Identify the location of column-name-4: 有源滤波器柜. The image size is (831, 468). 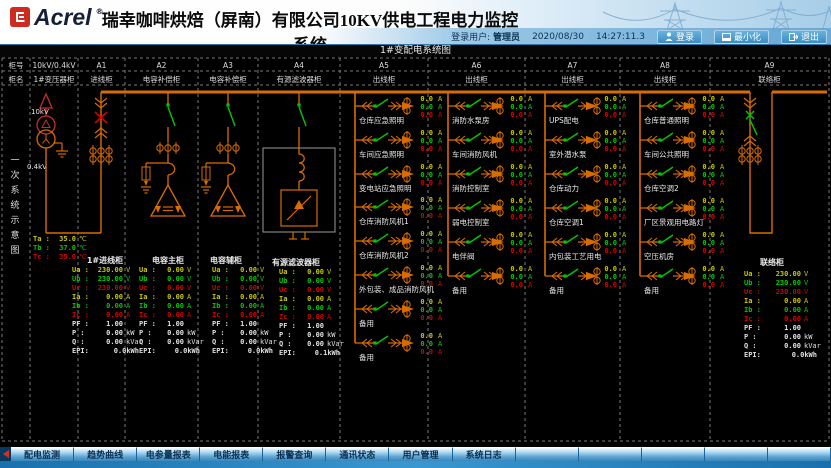
(299, 79).